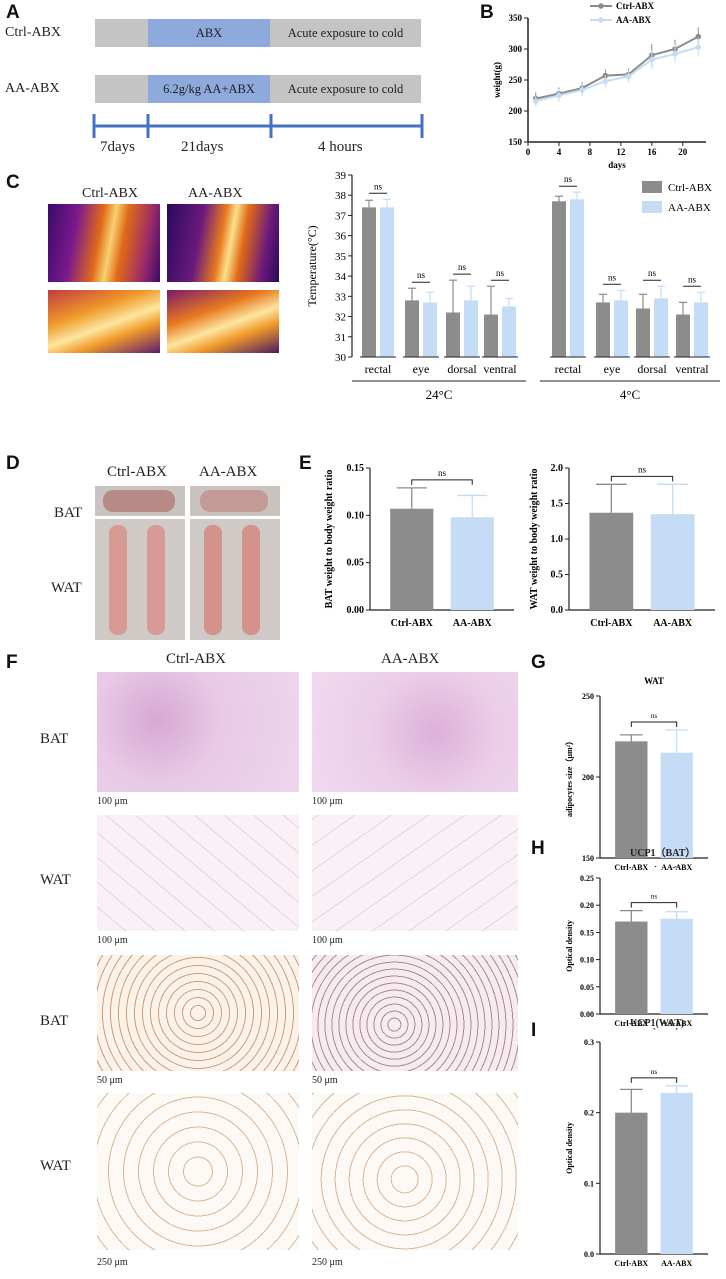  I want to click on y-tick-label: 32, so click(340, 318).